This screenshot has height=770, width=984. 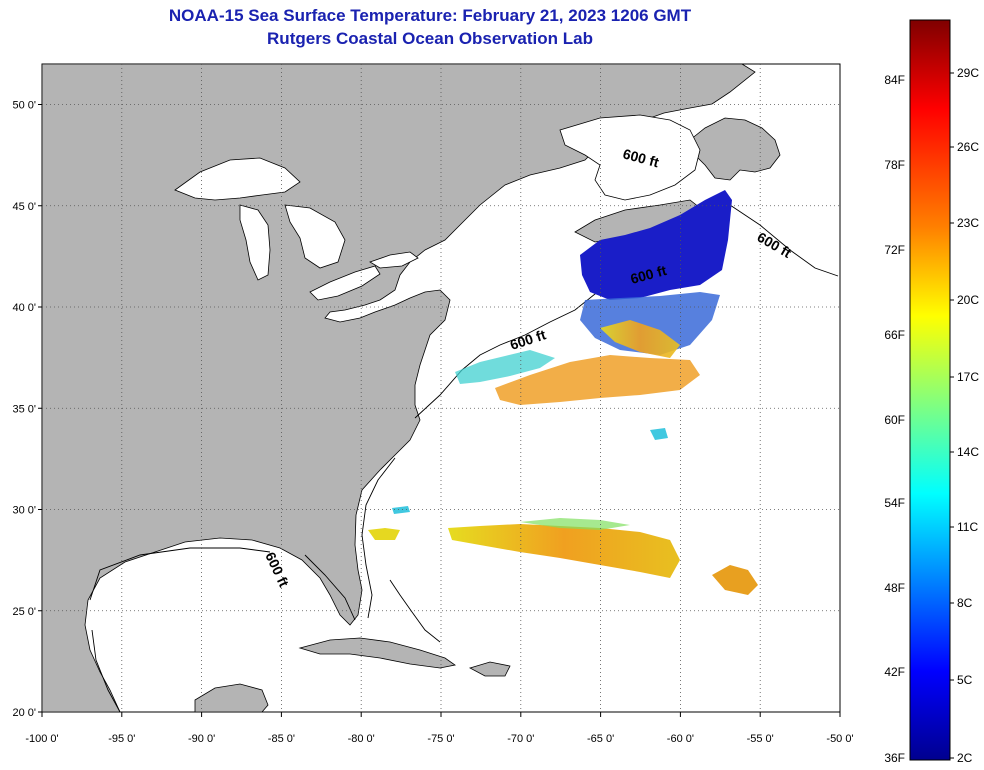 I want to click on gulf-st-lawrence, so click(x=630, y=157).